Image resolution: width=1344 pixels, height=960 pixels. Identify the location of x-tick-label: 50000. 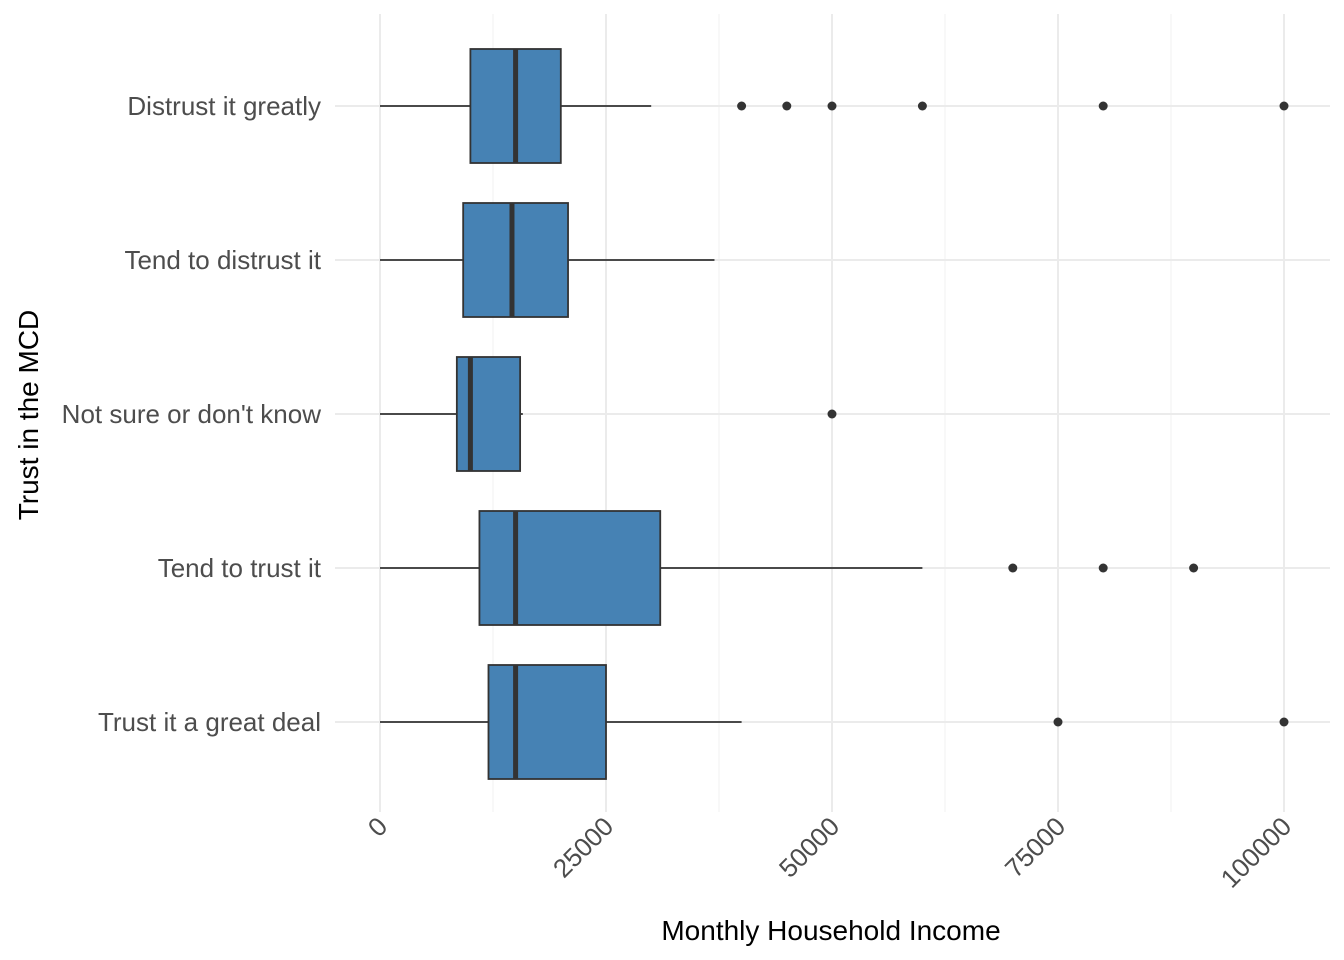
(809, 847).